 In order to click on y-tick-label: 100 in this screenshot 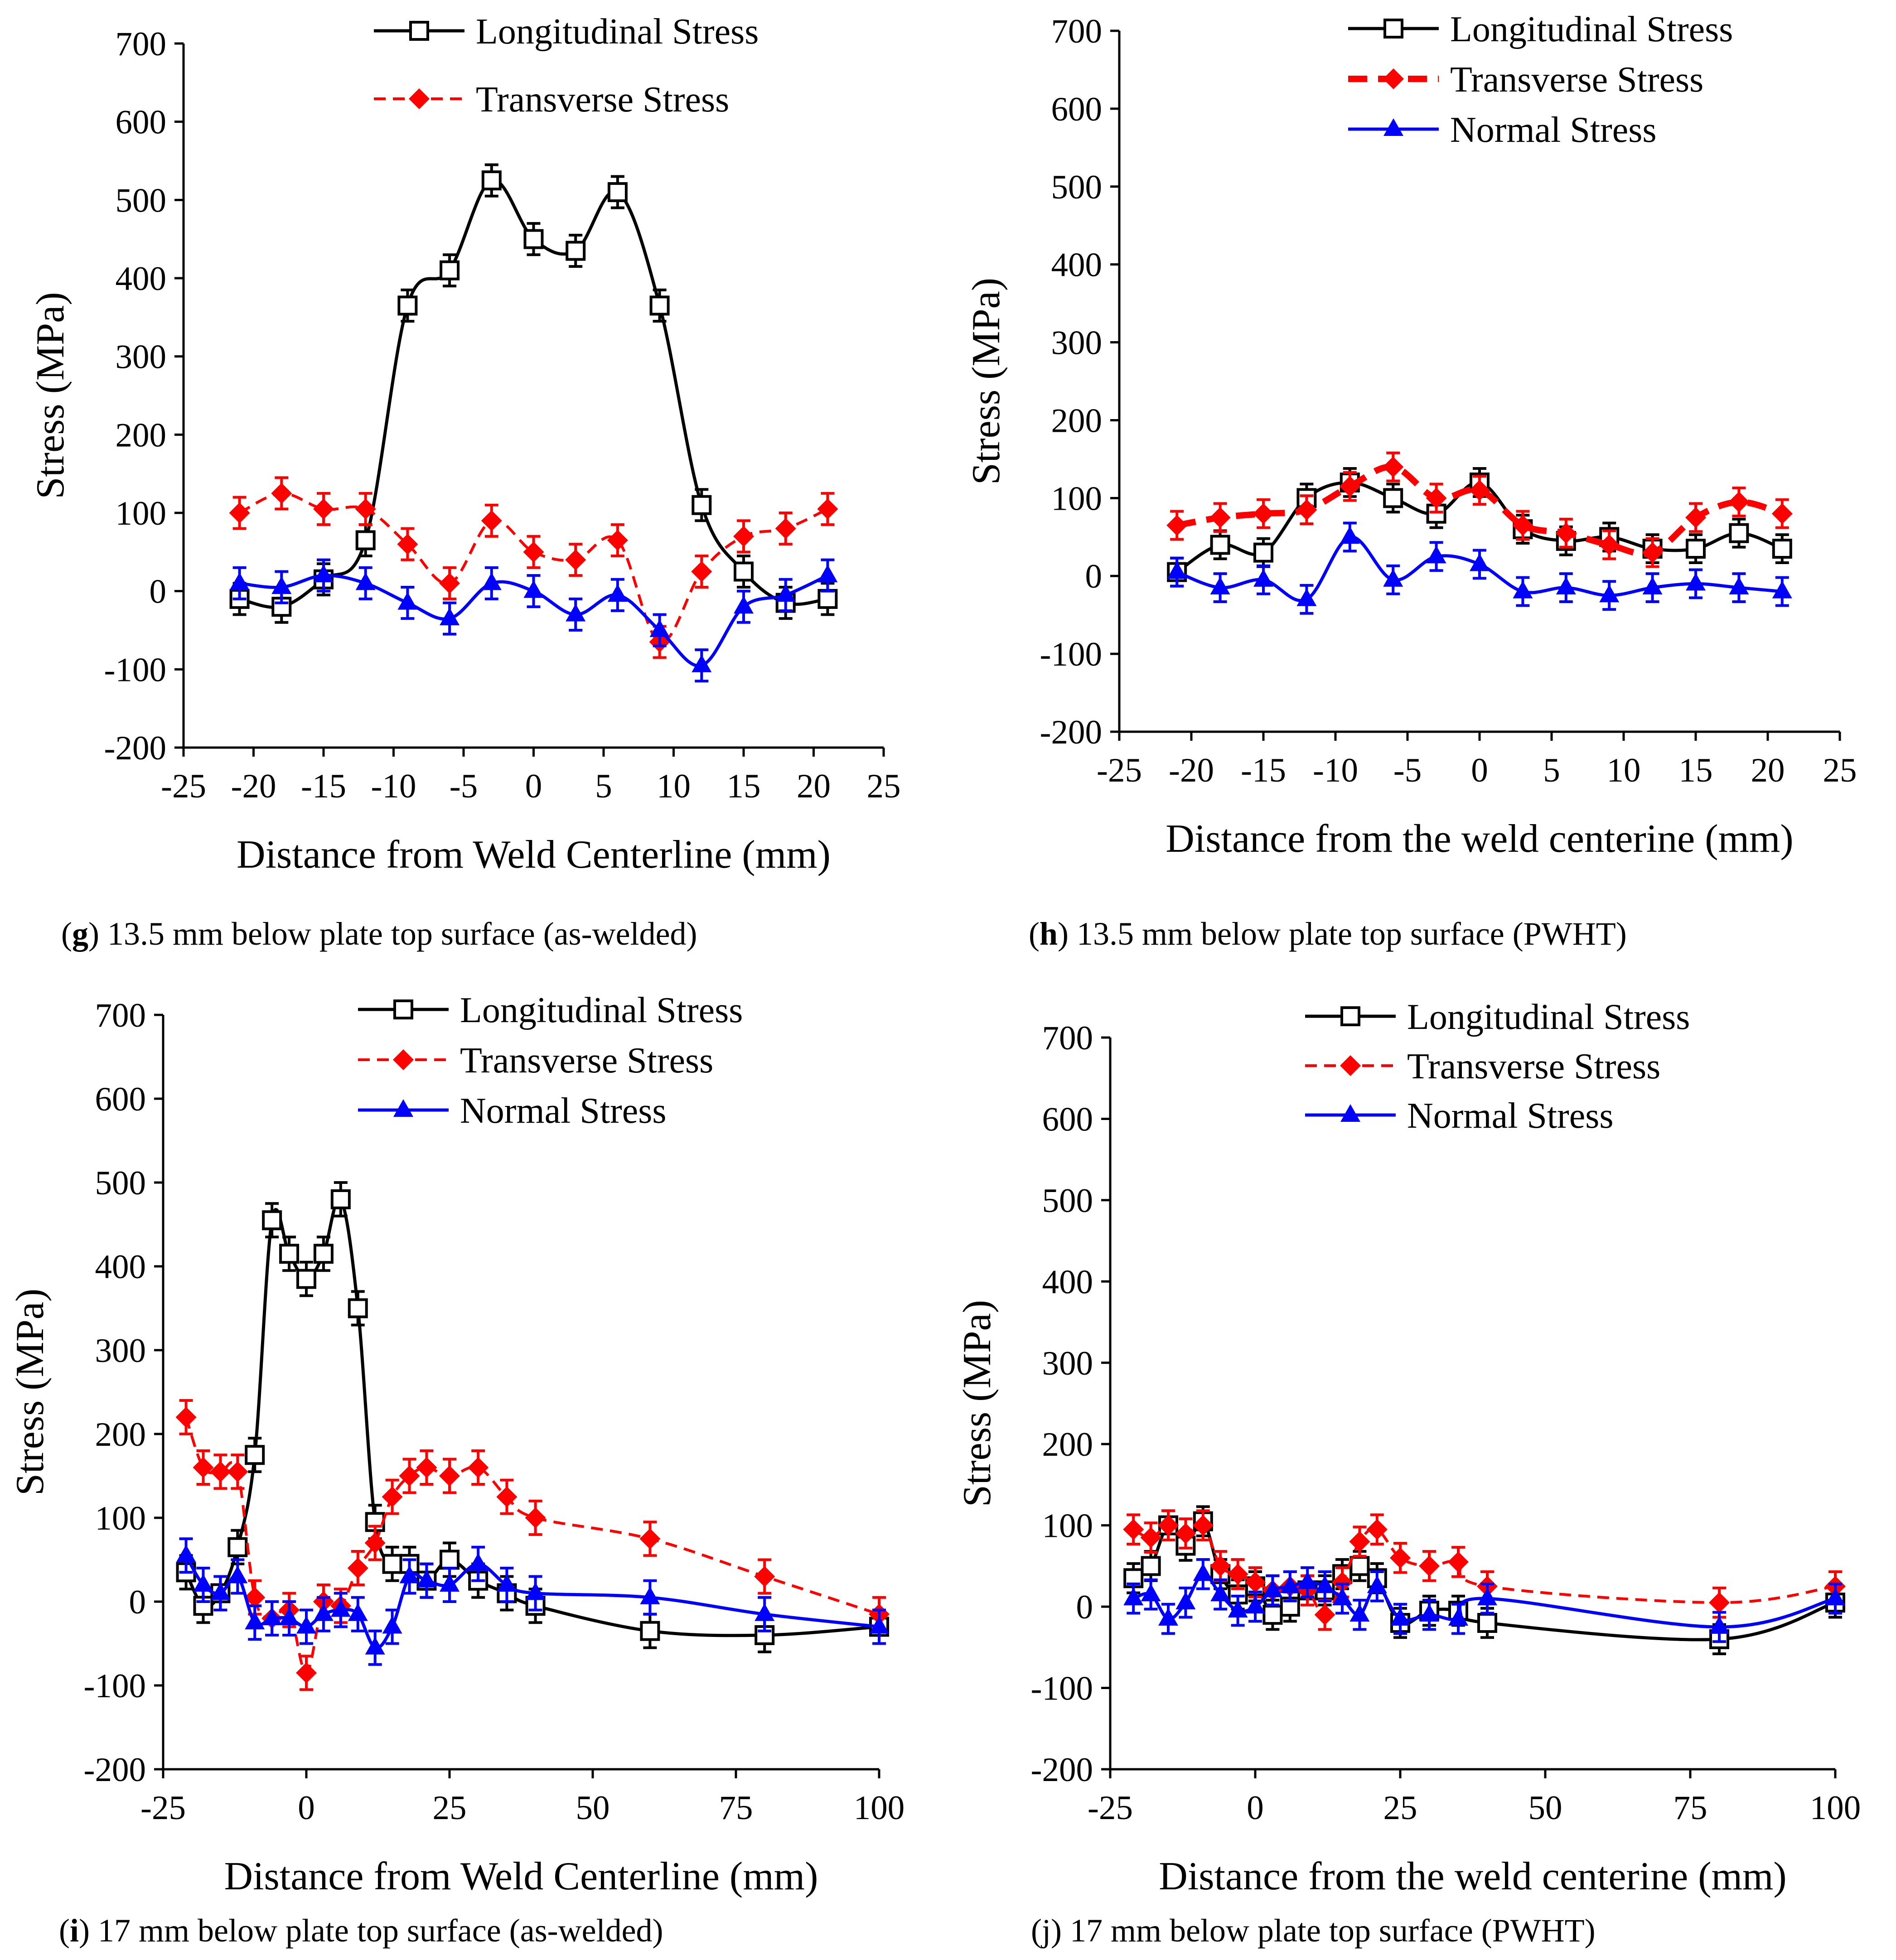, I will do `click(120, 1519)`.